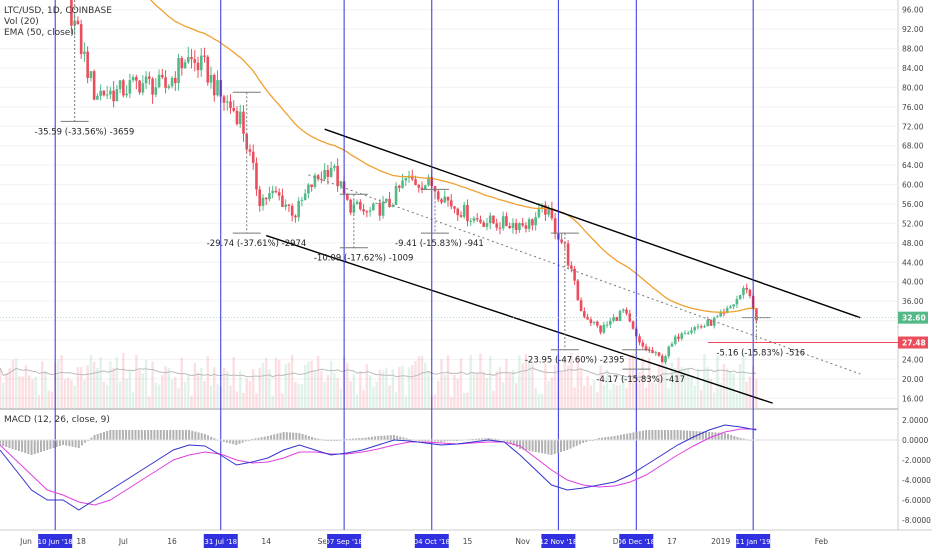 This screenshot has height=550, width=932. Describe the element at coordinates (468, 541) in the screenshot. I see `time-tick-label: 15` at that location.